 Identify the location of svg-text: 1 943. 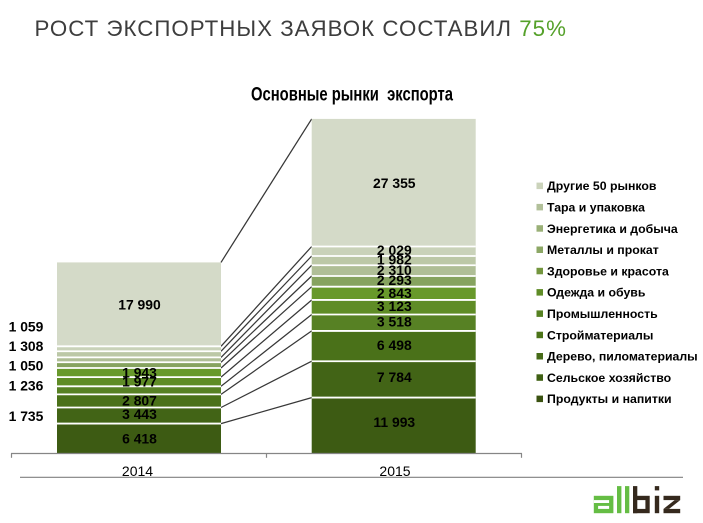
(139, 372).